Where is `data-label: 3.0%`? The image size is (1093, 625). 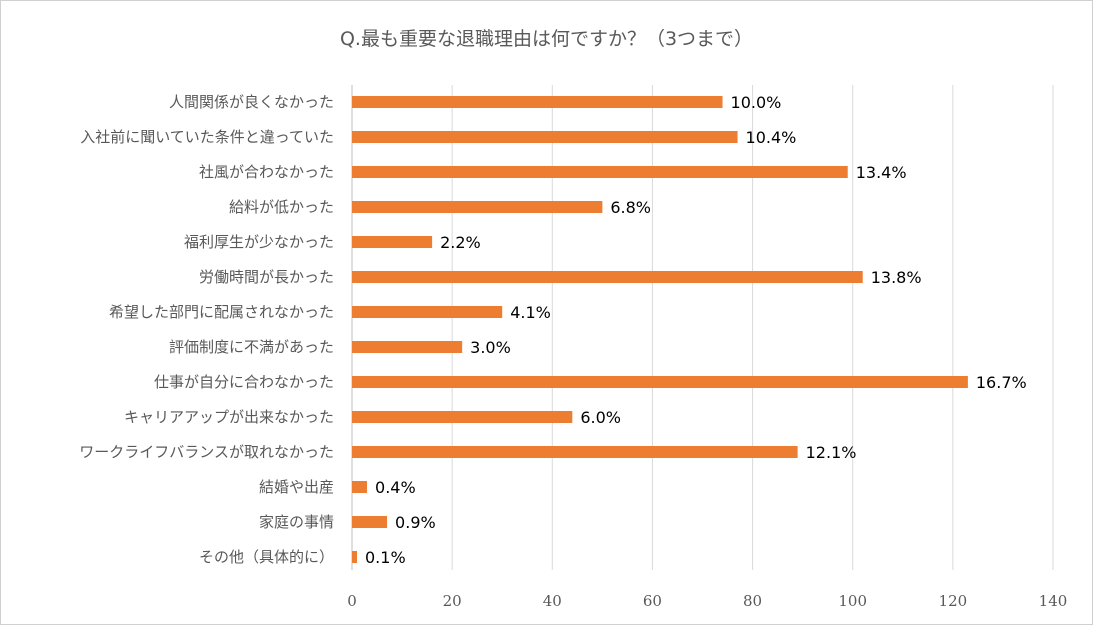
data-label: 3.0% is located at coordinates (490, 347).